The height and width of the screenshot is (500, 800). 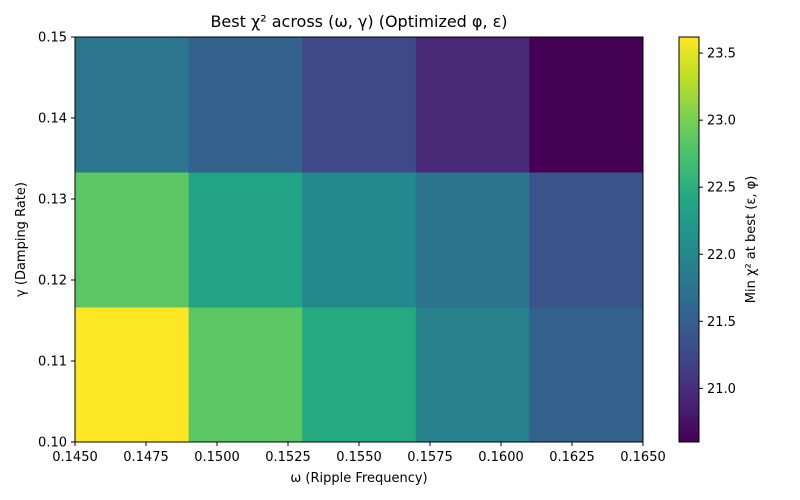 What do you see at coordinates (146, 457) in the screenshot?
I see `x-tick-label: 0.1475` at bounding box center [146, 457].